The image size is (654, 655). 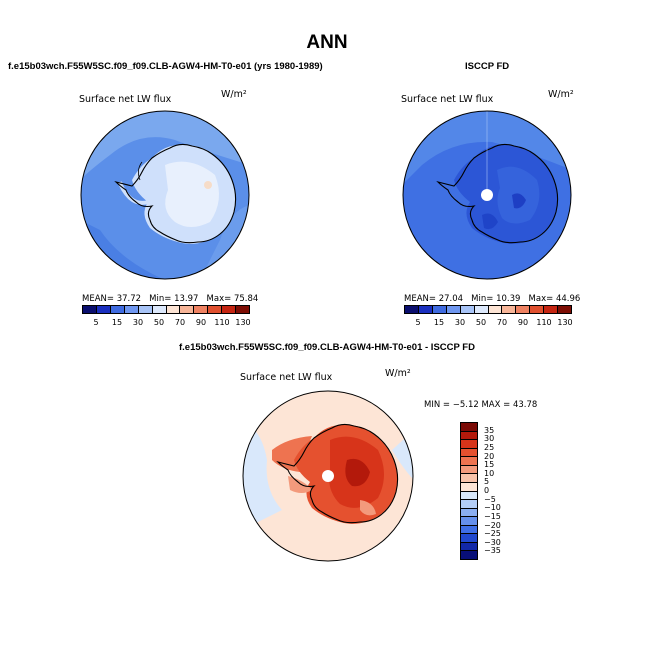 What do you see at coordinates (487, 490) in the screenshot?
I see `panel3-colorbar-tick-label: 0` at bounding box center [487, 490].